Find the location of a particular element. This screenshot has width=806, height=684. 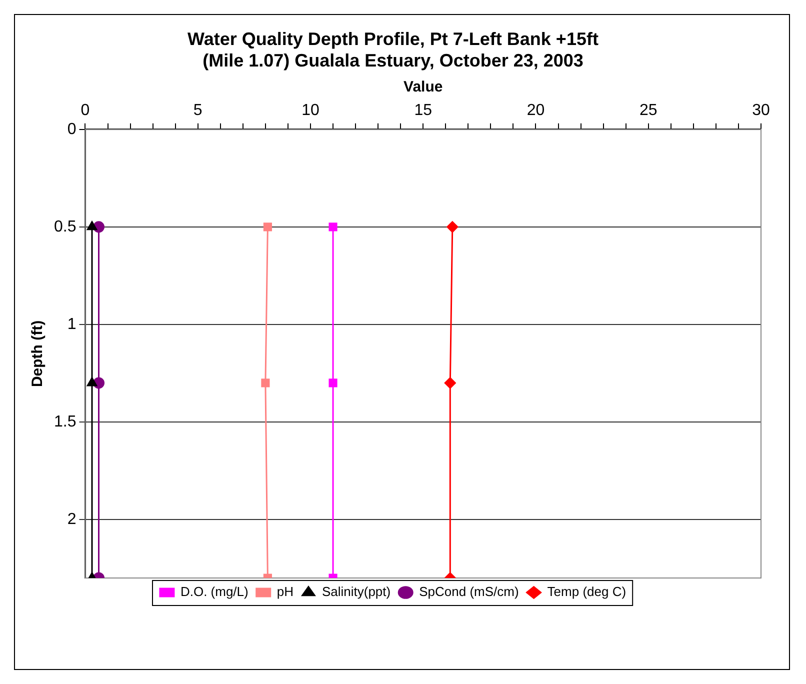

x-tick-label: 5 is located at coordinates (197, 111).